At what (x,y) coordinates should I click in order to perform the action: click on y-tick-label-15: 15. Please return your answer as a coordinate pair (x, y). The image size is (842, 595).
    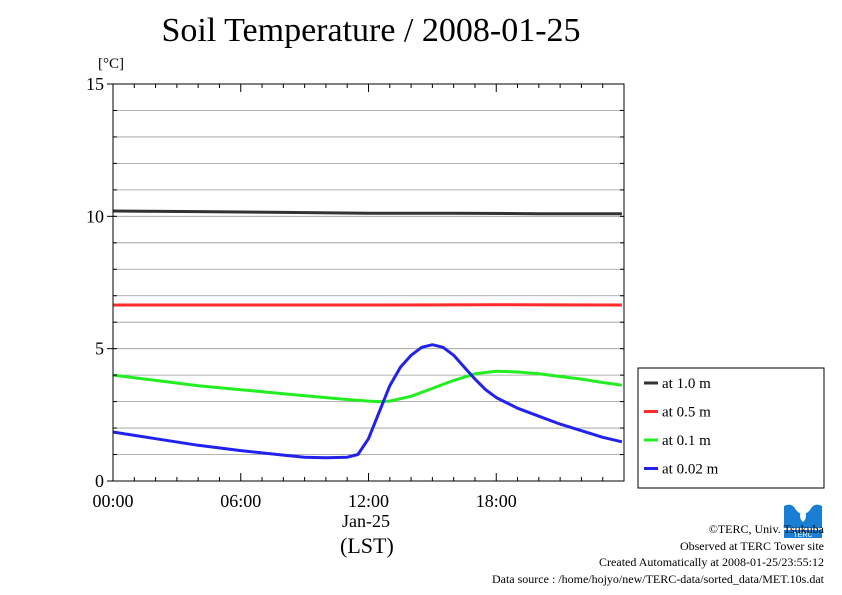
    Looking at the image, I should click on (95, 84).